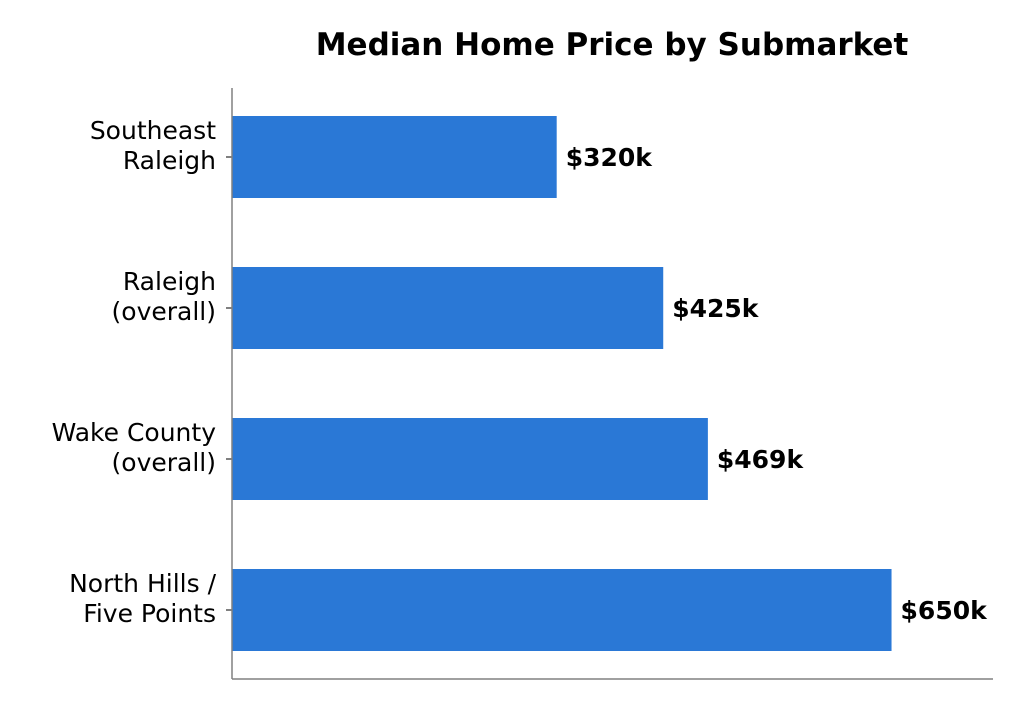 Image resolution: width=1024 pixels, height=709 pixels. What do you see at coordinates (153, 130) in the screenshot?
I see `category-label: Southeast` at bounding box center [153, 130].